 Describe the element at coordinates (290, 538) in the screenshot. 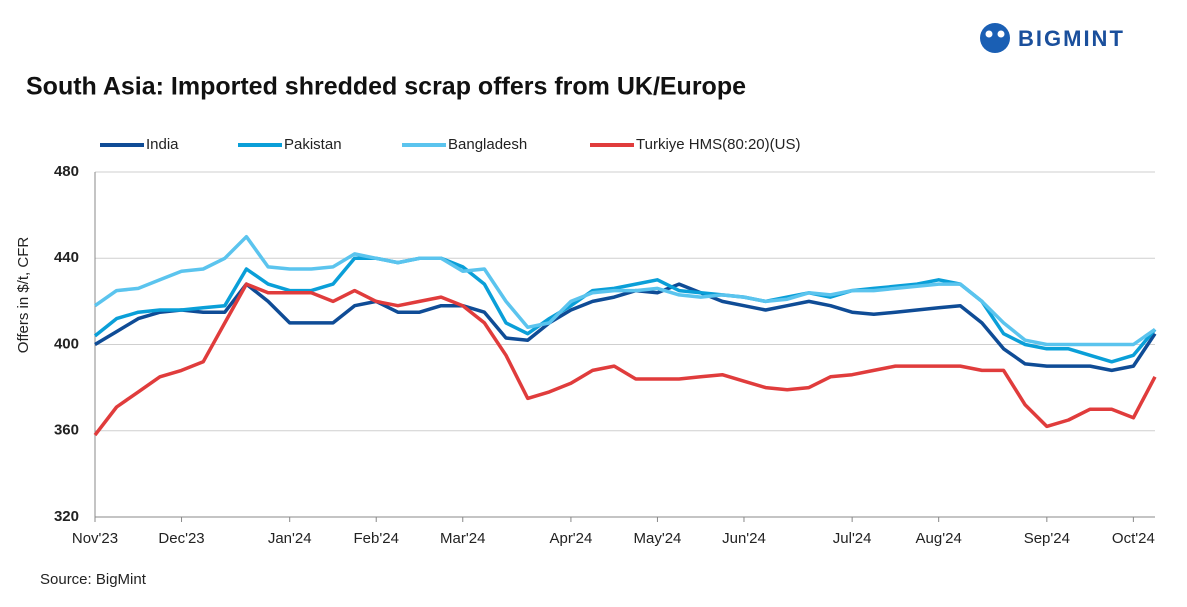

I see `x-tick-label: Jan'24` at that location.